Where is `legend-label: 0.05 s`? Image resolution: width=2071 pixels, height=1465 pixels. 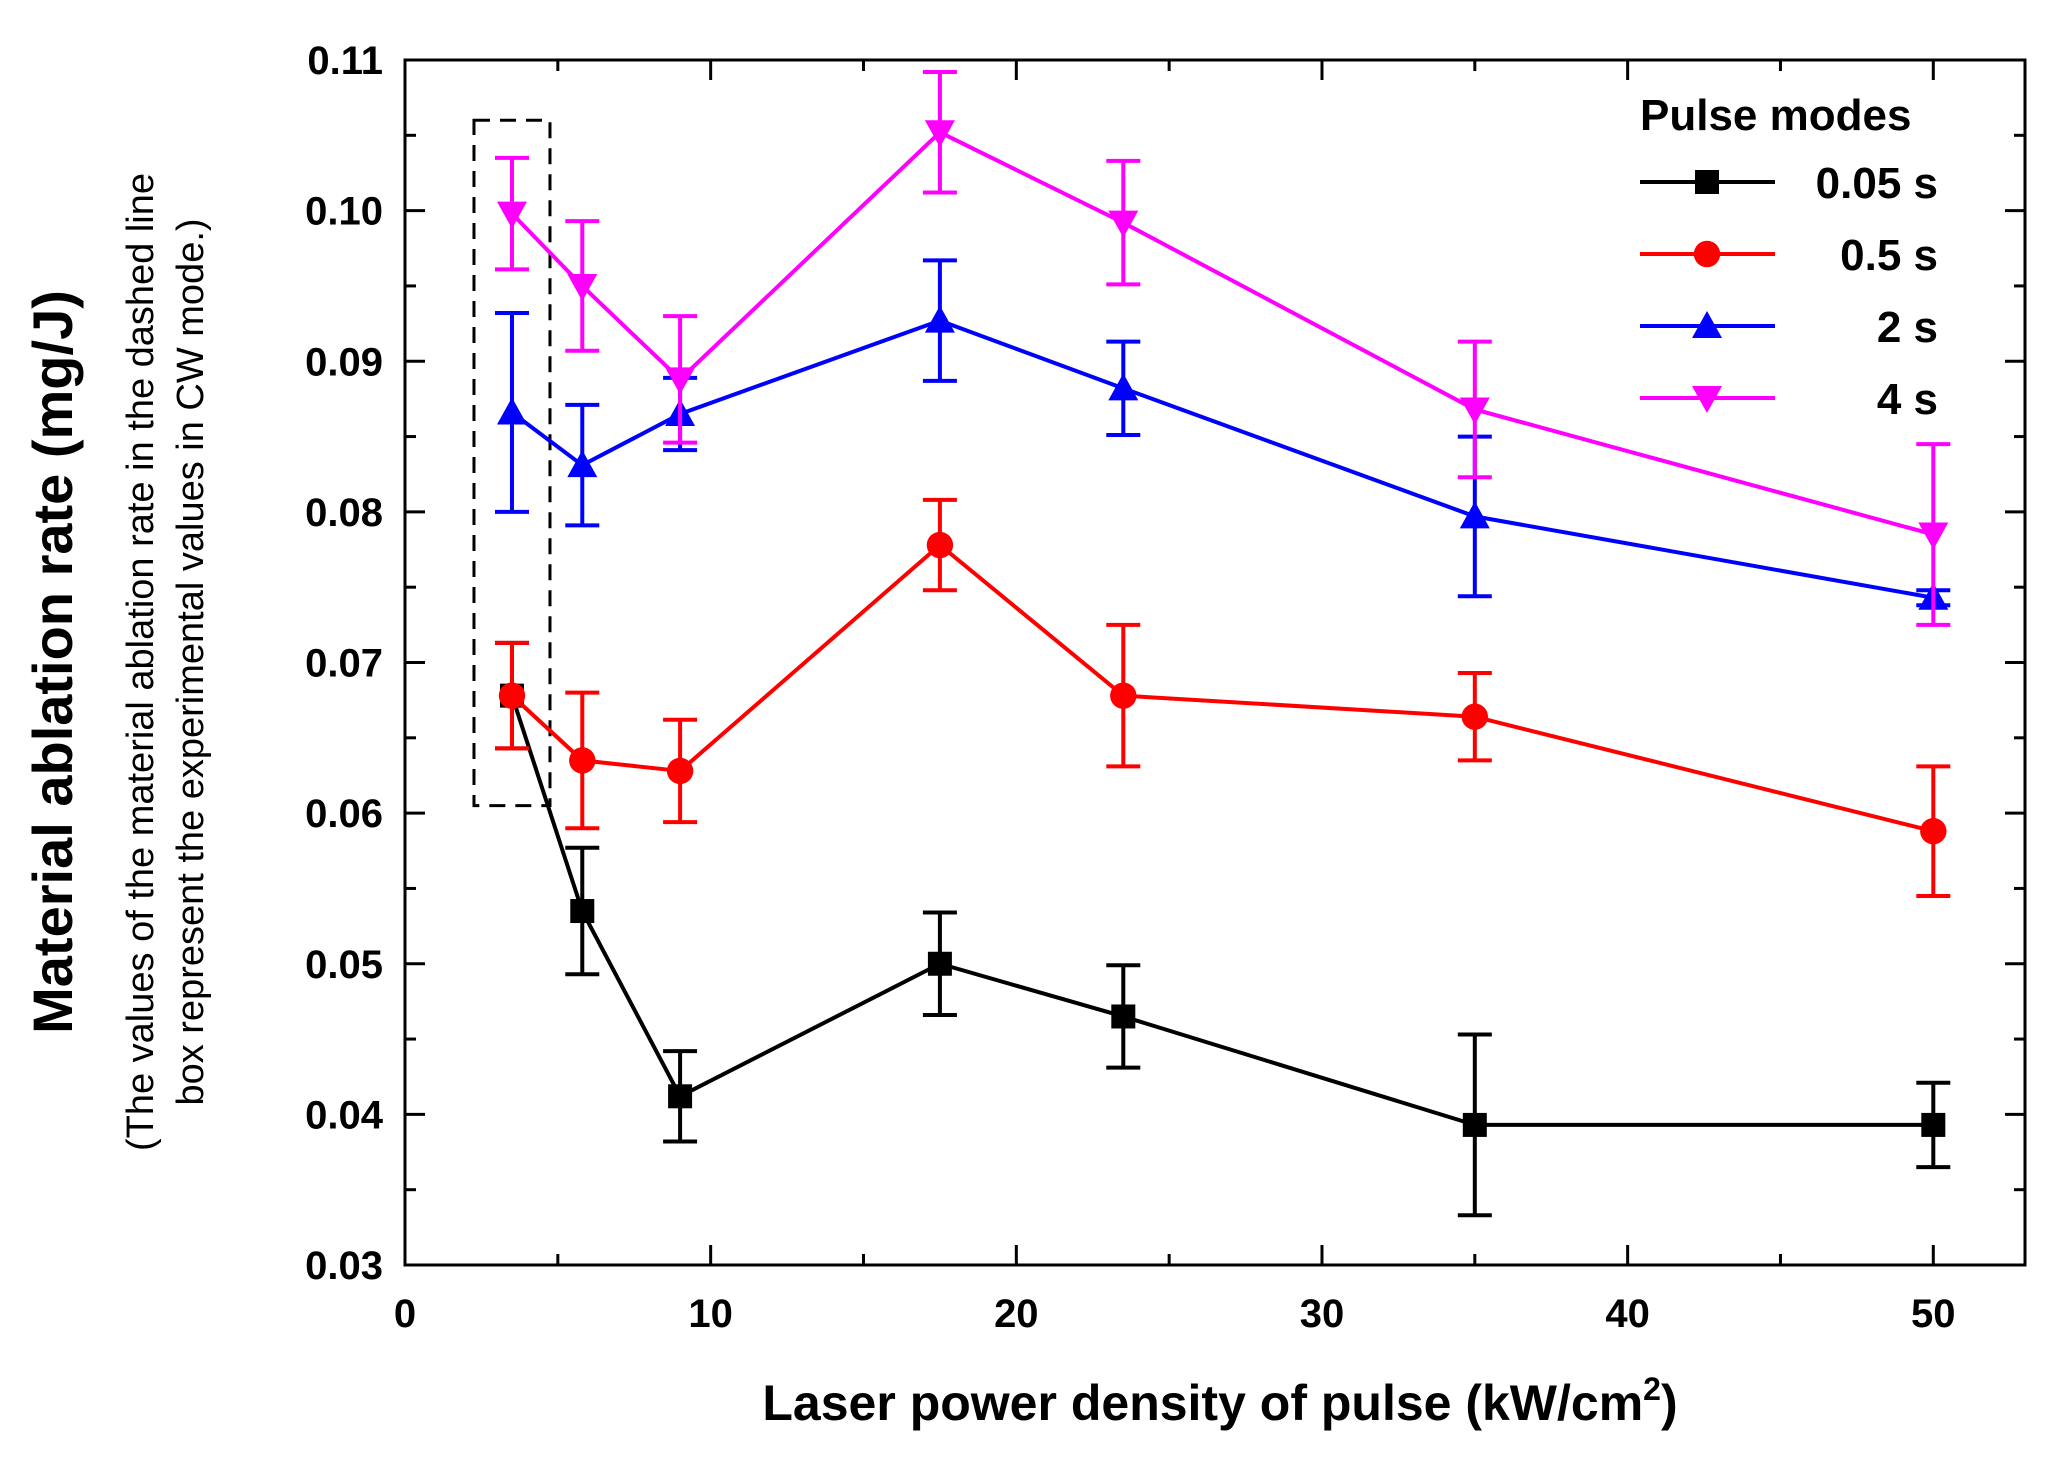
legend-label: 0.05 s is located at coordinates (1877, 183).